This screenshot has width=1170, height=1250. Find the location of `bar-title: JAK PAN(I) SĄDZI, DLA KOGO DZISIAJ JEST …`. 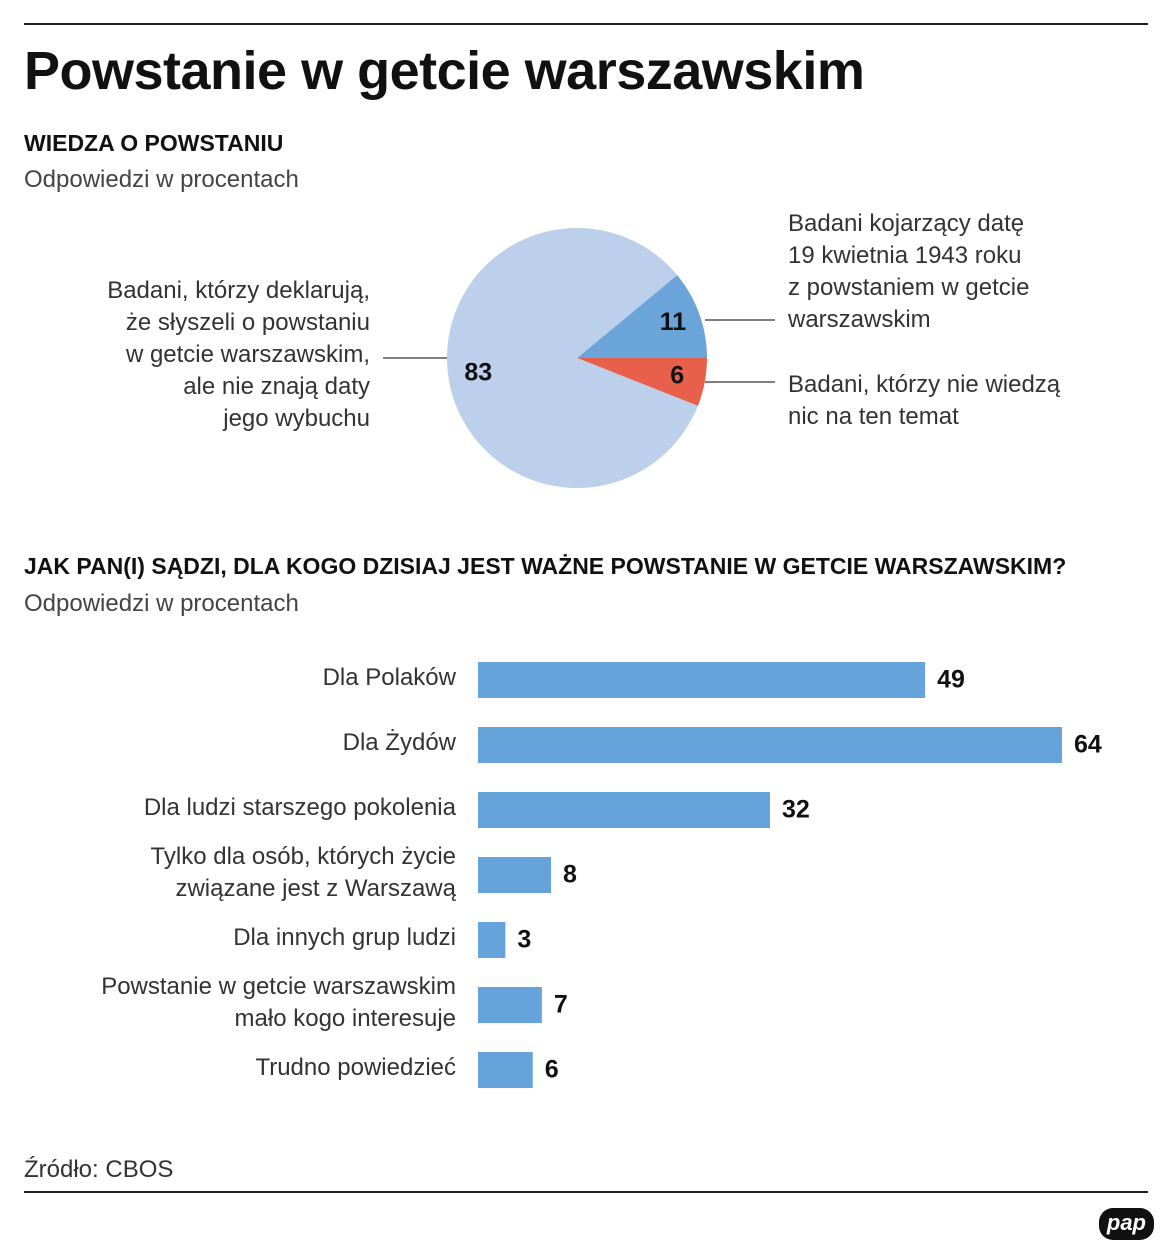

bar-title: JAK PAN(I) SĄDZI, DLA KOGO DZISIAJ JEST … is located at coordinates (545, 566).